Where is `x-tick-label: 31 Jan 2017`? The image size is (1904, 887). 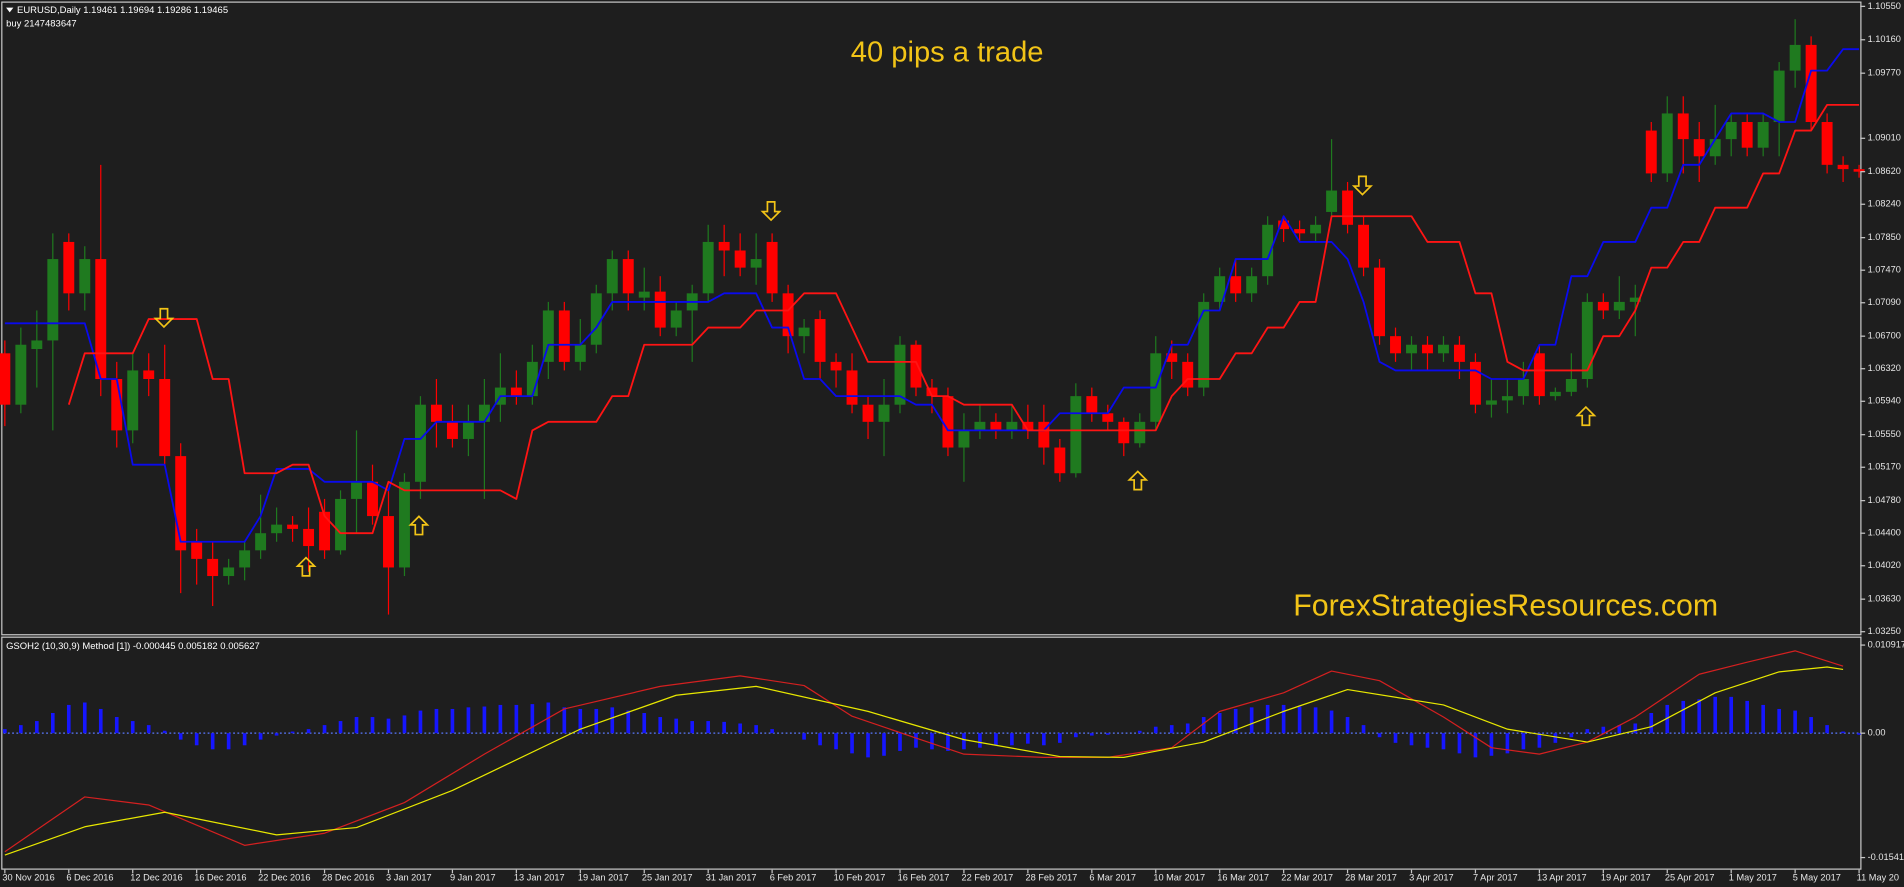
x-tick-label: 31 Jan 2017 is located at coordinates (731, 878).